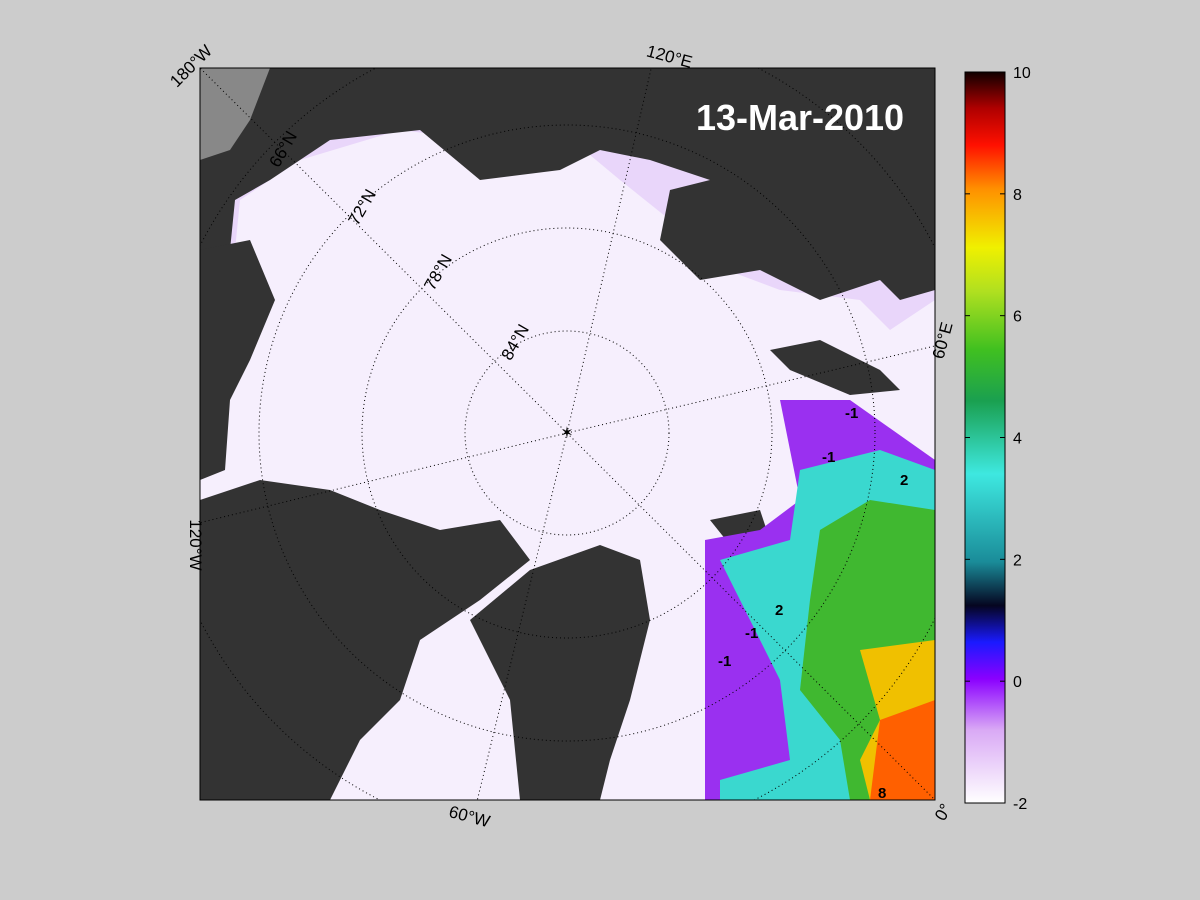 This screenshot has height=900, width=1200. What do you see at coordinates (1020, 804) in the screenshot?
I see `colorbar-tick-label: -2` at bounding box center [1020, 804].